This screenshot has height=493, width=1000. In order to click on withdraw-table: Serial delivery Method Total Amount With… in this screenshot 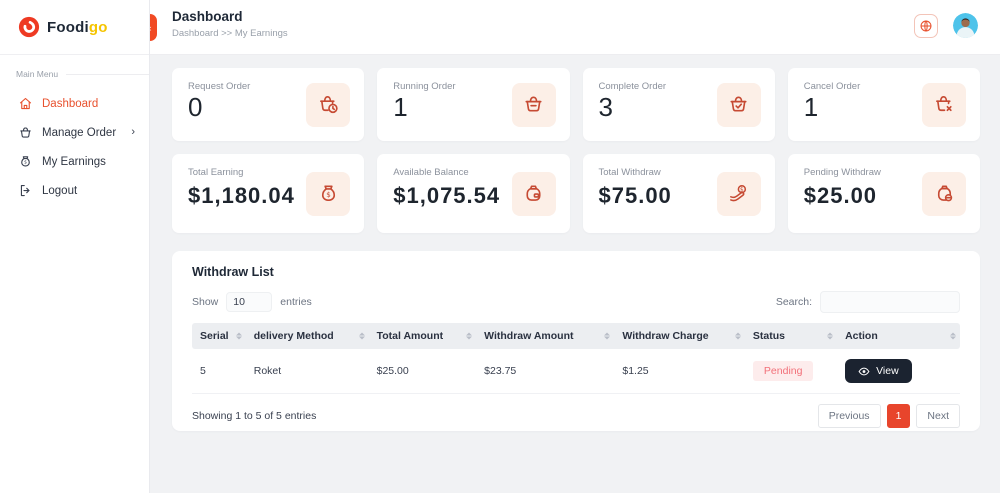, I will do `click(576, 358)`.